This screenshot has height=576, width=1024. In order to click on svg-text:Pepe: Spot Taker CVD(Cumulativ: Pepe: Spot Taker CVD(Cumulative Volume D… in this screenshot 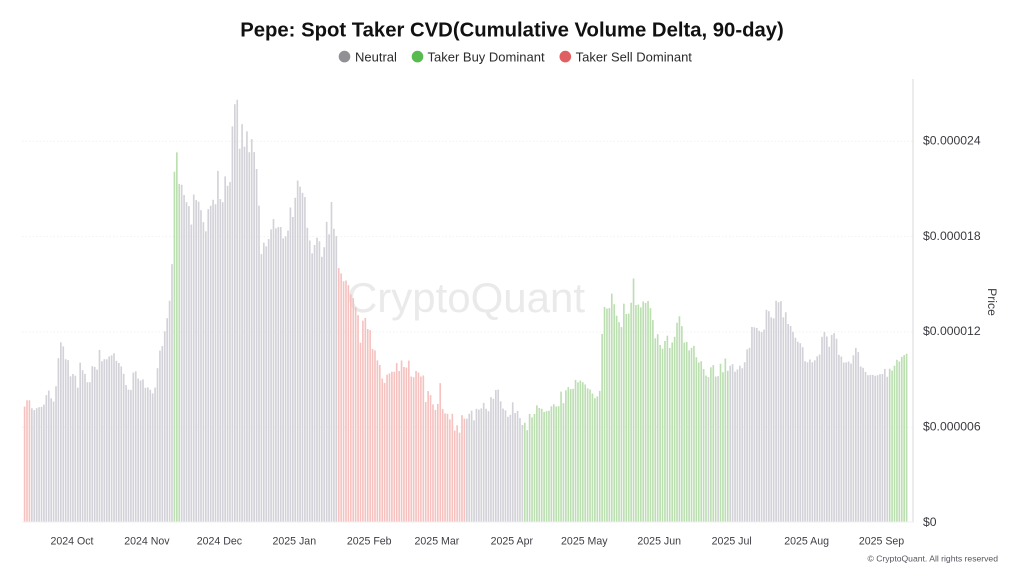, I will do `click(512, 31)`.